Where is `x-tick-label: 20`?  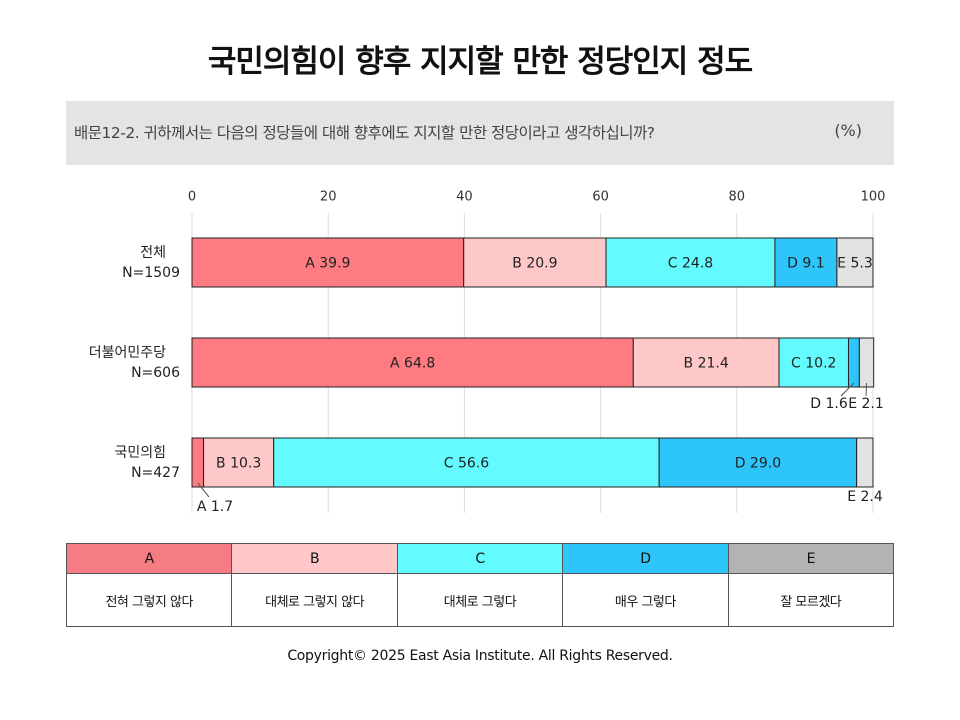 x-tick-label: 20 is located at coordinates (328, 197).